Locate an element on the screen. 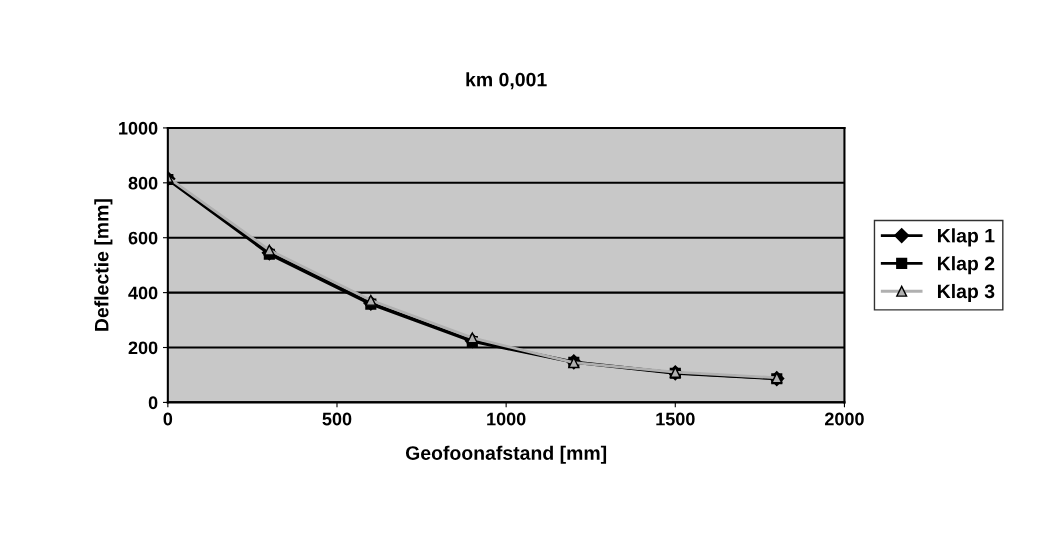 The height and width of the screenshot is (533, 1049). y-tick-label: 600 is located at coordinates (143, 238).